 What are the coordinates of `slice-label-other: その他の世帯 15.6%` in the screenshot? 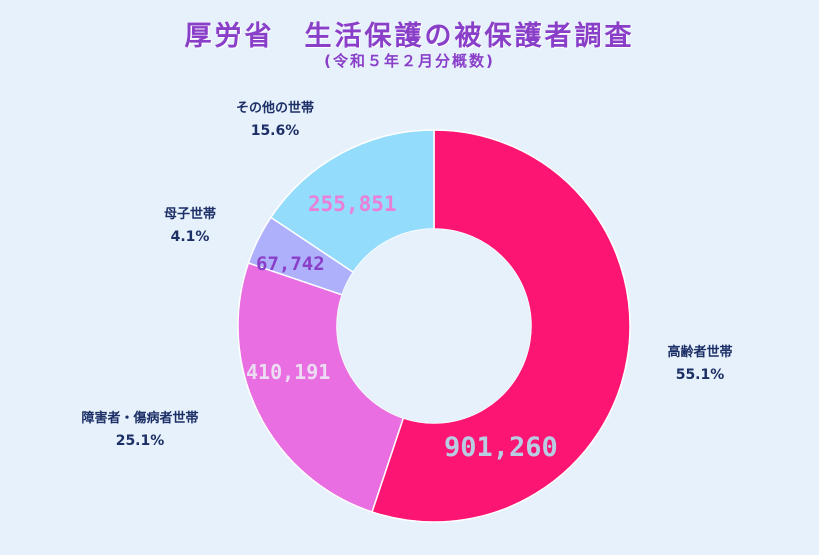 It's located at (275, 120).